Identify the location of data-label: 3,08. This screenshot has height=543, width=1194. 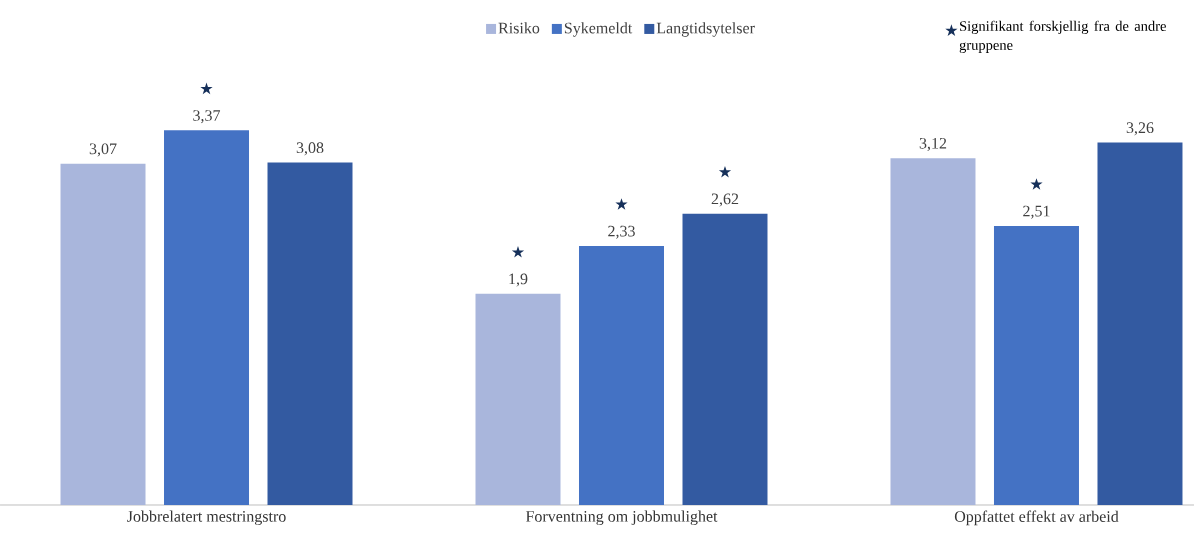
(310, 149).